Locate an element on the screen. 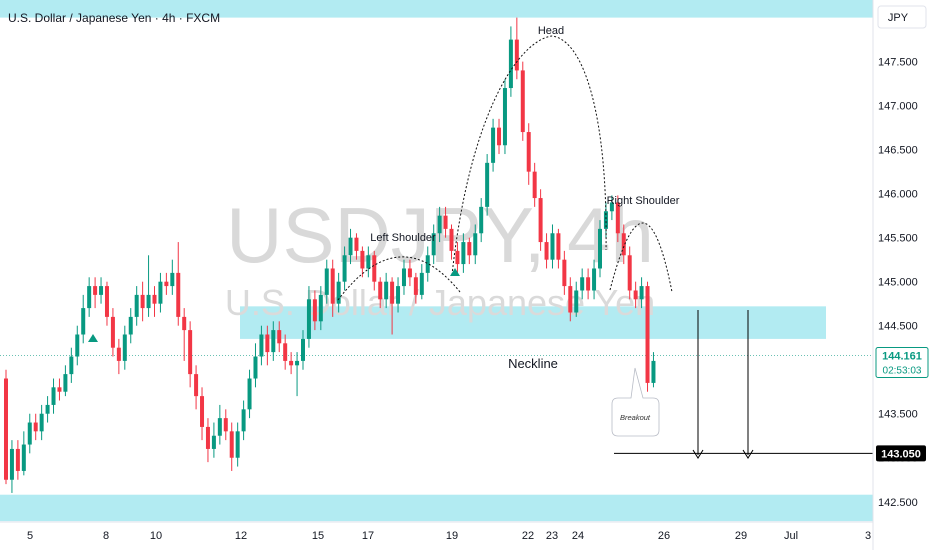 Image resolution: width=932 pixels, height=555 pixels. symbol-title: U.S. Dollar / Japanese Yen · 4h · FXCM is located at coordinates (114, 18).